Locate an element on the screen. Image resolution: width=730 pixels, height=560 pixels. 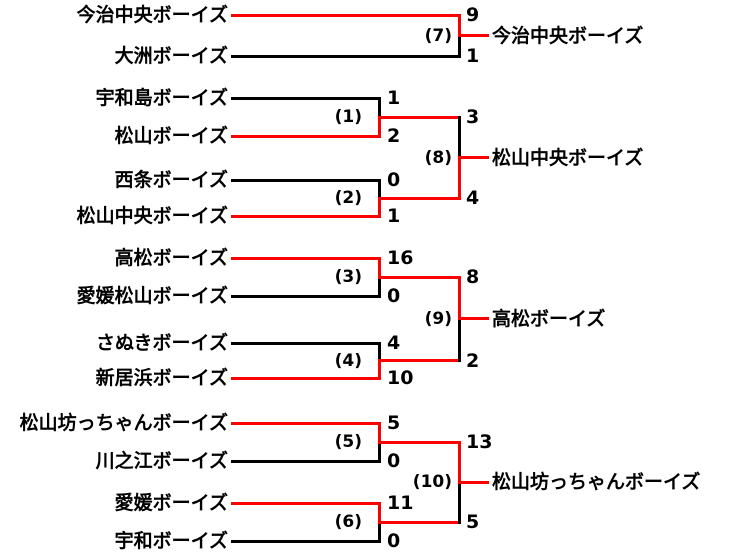
team-score: 13 is located at coordinates (479, 442).